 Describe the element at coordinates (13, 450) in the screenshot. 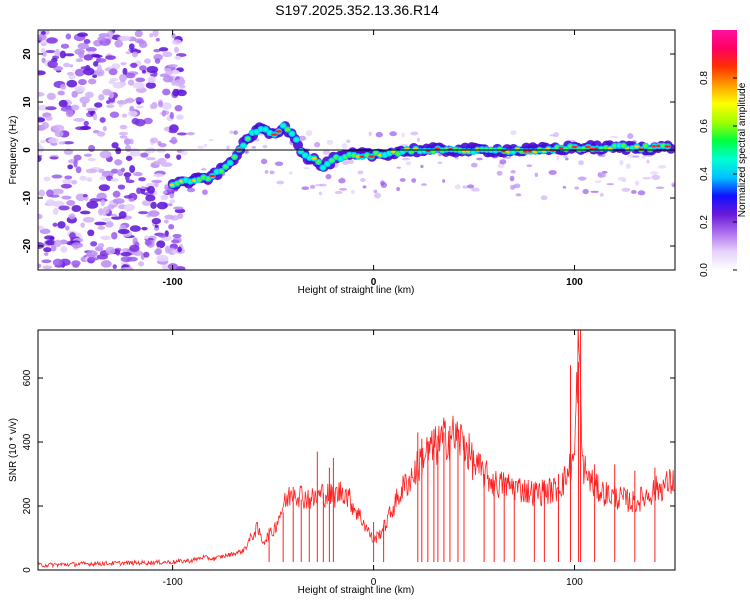

I see `snr-y-label: SNR (10 * v/v)` at that location.